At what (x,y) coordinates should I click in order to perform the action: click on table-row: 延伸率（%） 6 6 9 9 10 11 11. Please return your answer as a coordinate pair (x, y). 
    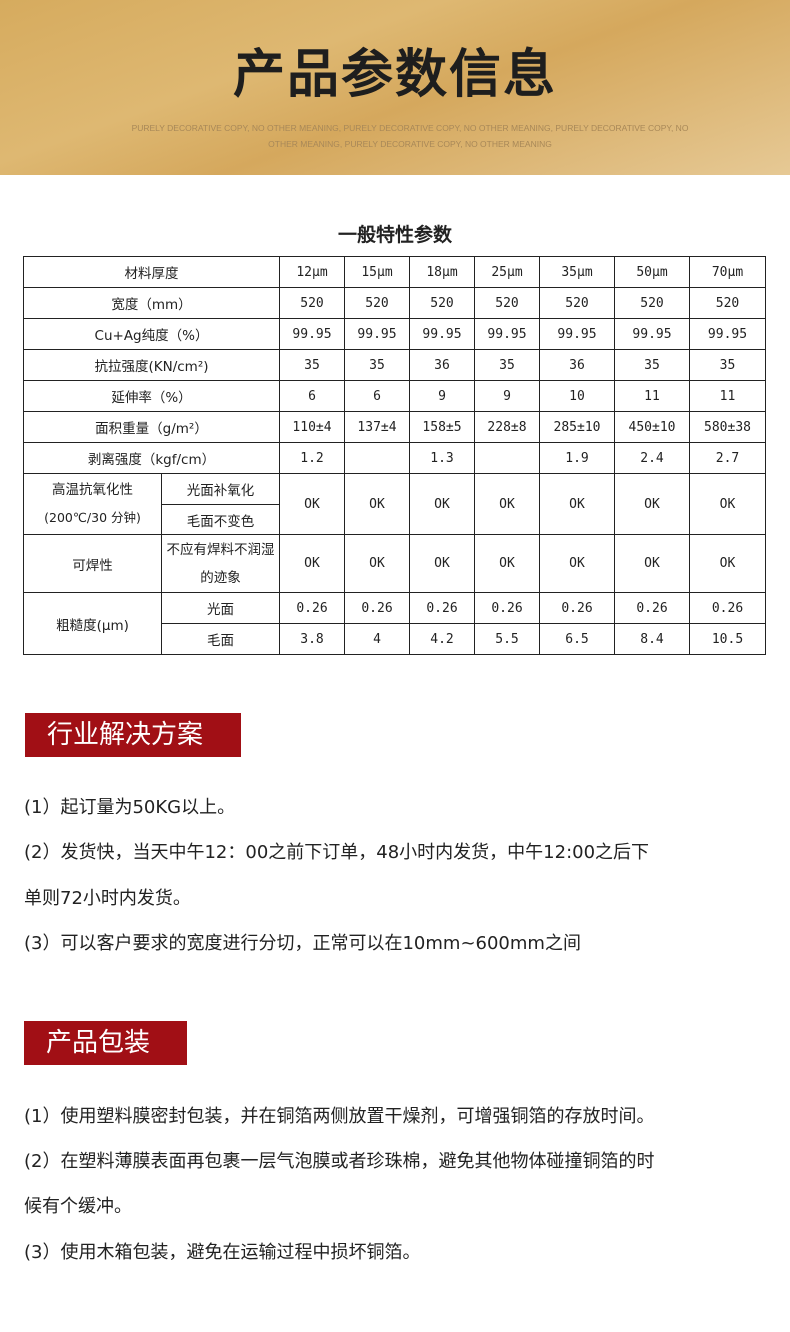
    Looking at the image, I should click on (394, 396).